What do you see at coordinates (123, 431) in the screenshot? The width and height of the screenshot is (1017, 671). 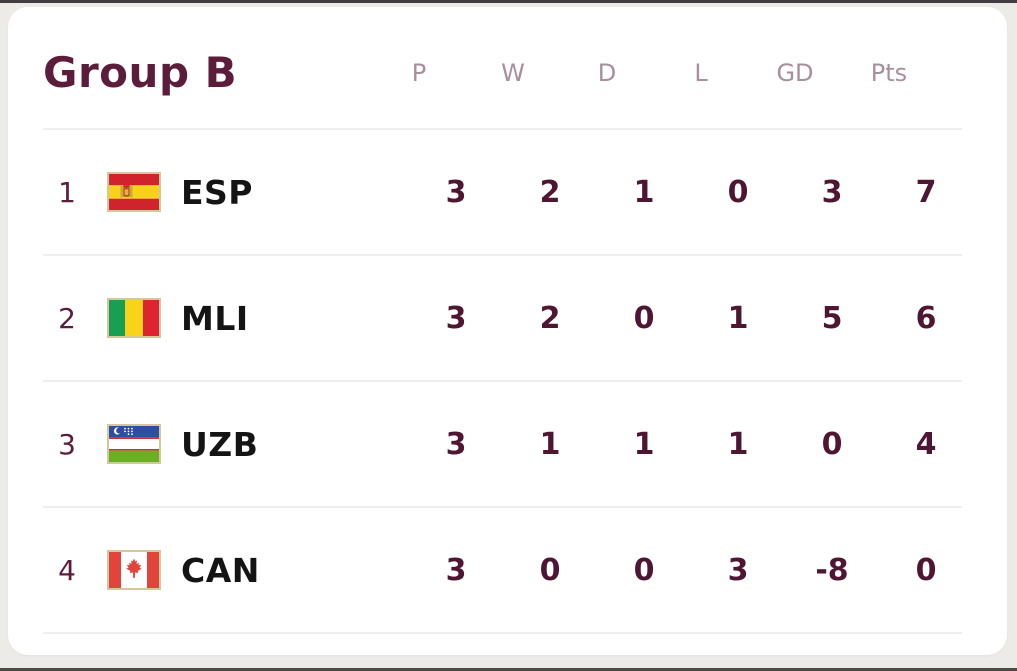 I see `crescent-and-stars` at bounding box center [123, 431].